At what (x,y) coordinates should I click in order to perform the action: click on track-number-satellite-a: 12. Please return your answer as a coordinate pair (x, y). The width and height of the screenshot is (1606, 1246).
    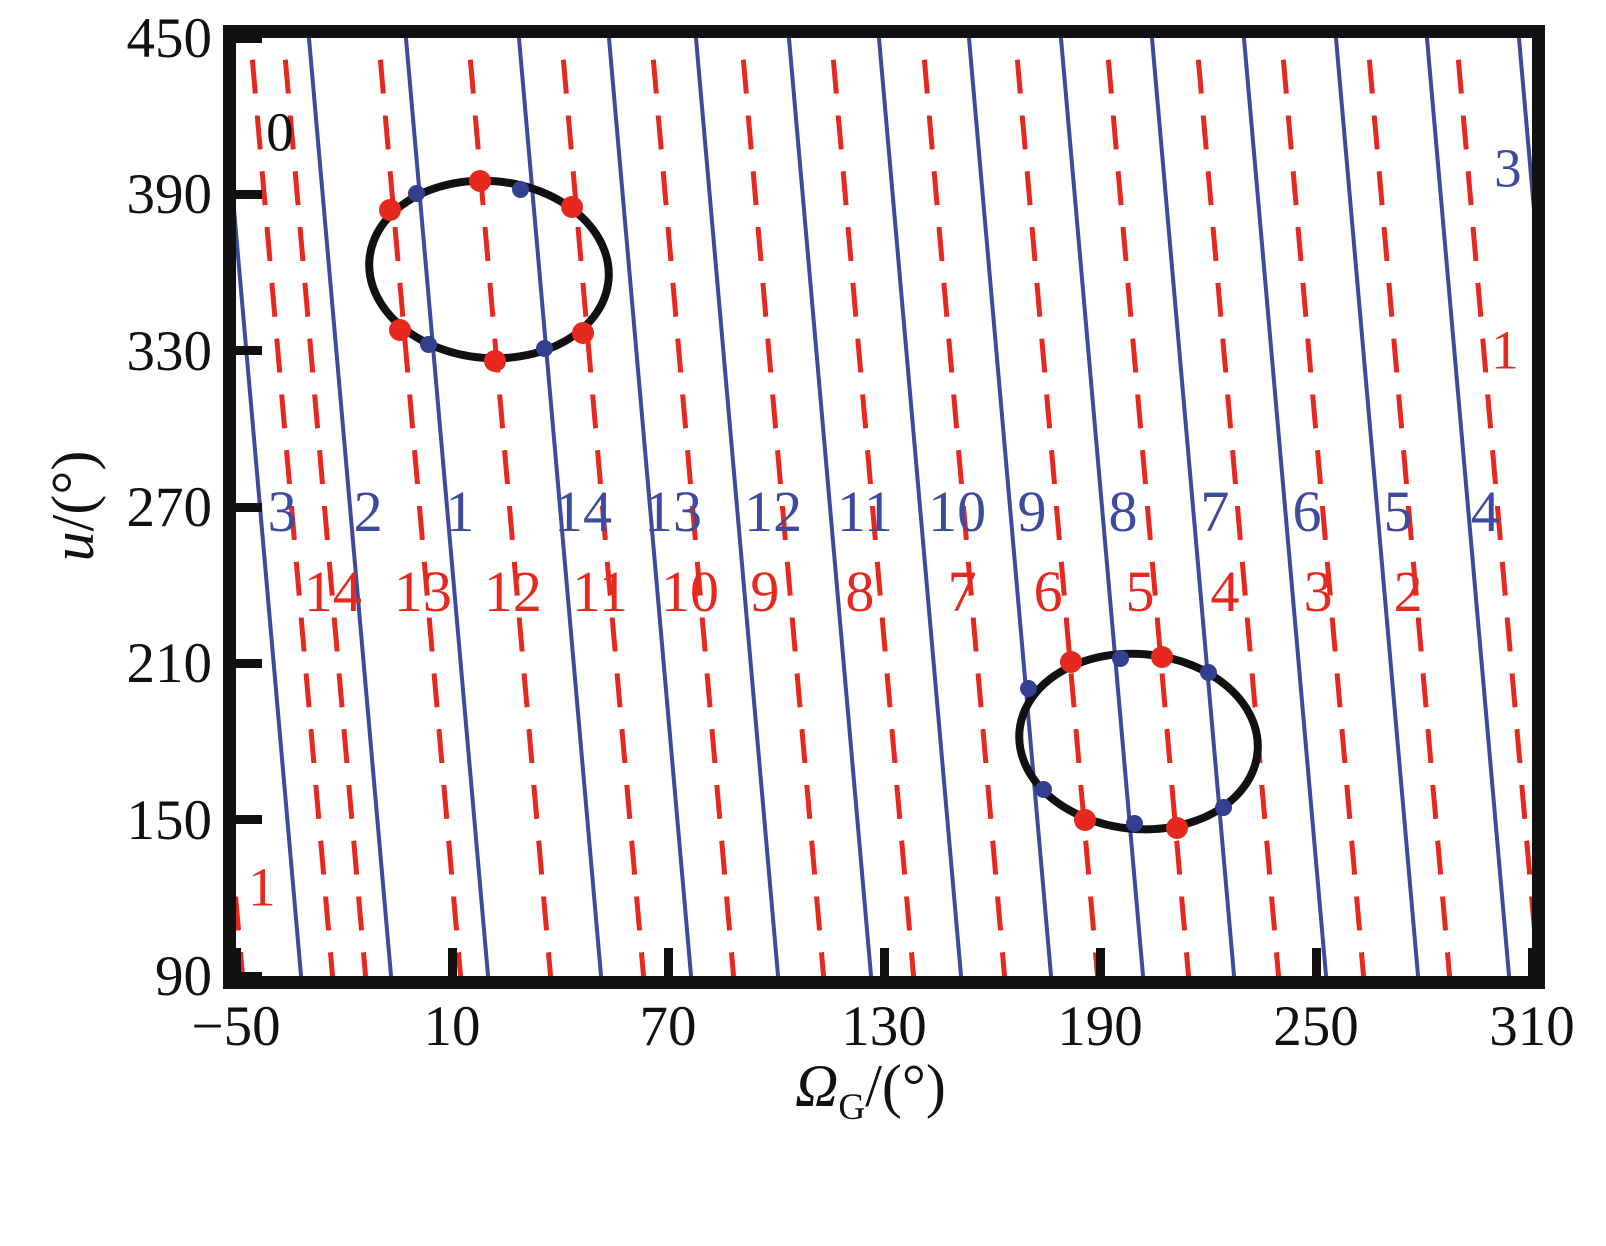
    Looking at the image, I should click on (773, 512).